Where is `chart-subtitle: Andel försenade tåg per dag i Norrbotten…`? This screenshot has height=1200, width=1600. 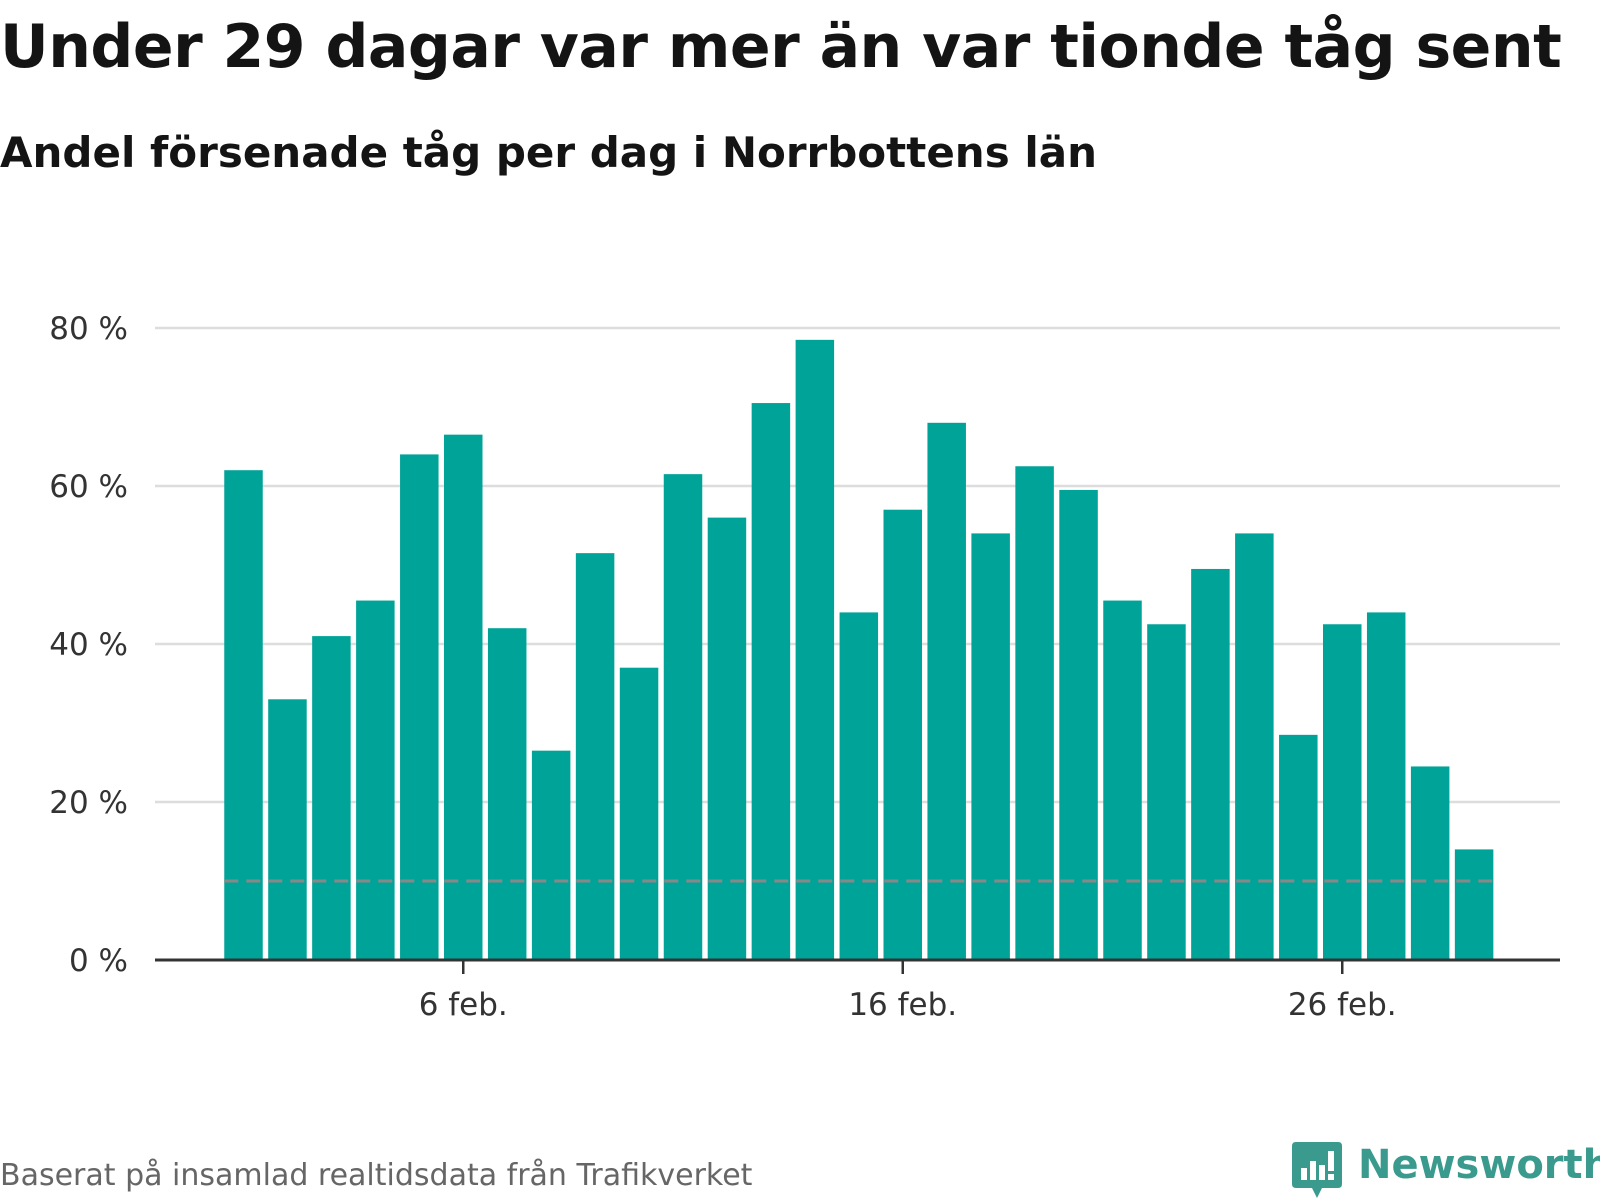 chart-subtitle: Andel försenade tåg per dag i Norrbotten… is located at coordinates (548, 152).